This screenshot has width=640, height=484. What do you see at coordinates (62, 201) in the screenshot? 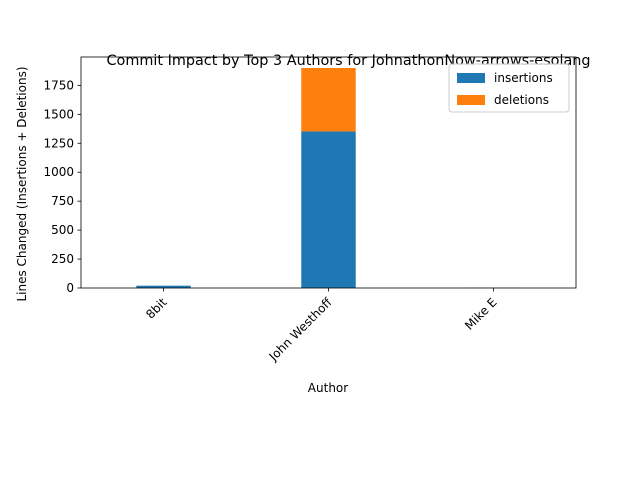
I see `y-tick-label: 750` at bounding box center [62, 201].